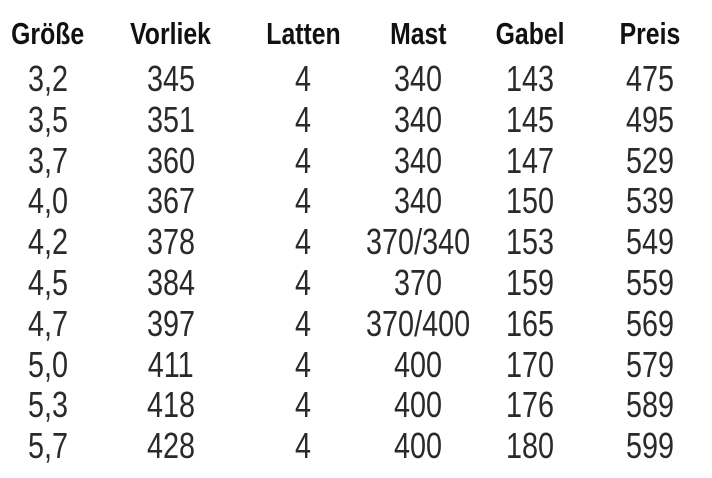 The image size is (712, 478). I want to click on cell-value: 579, so click(650, 364).